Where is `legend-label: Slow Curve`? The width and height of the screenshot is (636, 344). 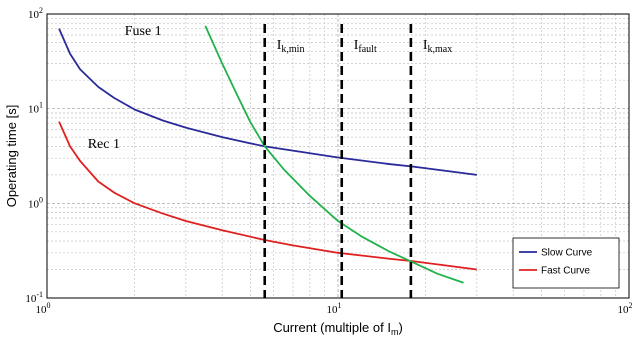 legend-label: Slow Curve is located at coordinates (567, 253).